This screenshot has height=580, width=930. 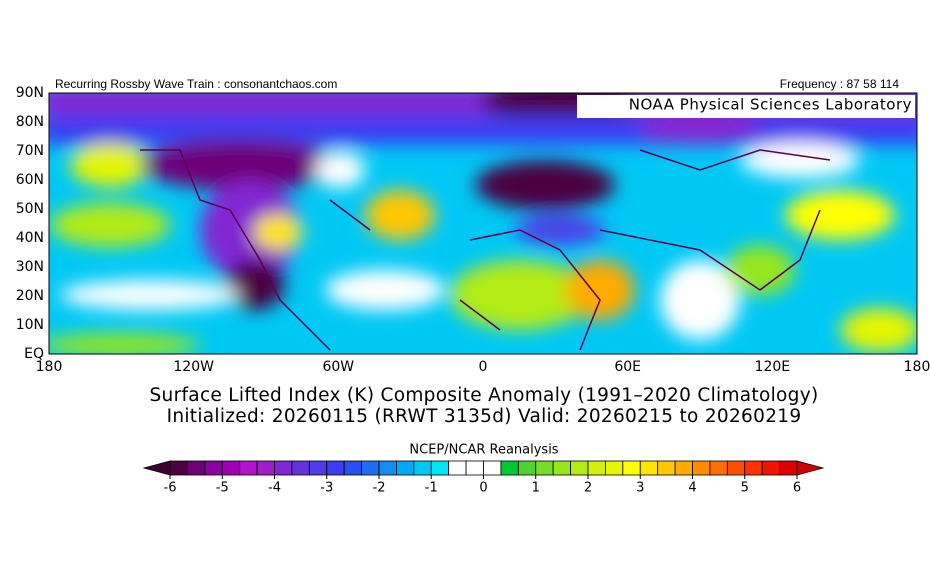 What do you see at coordinates (640, 488) in the screenshot?
I see `colorbar-tick-label: 3` at bounding box center [640, 488].